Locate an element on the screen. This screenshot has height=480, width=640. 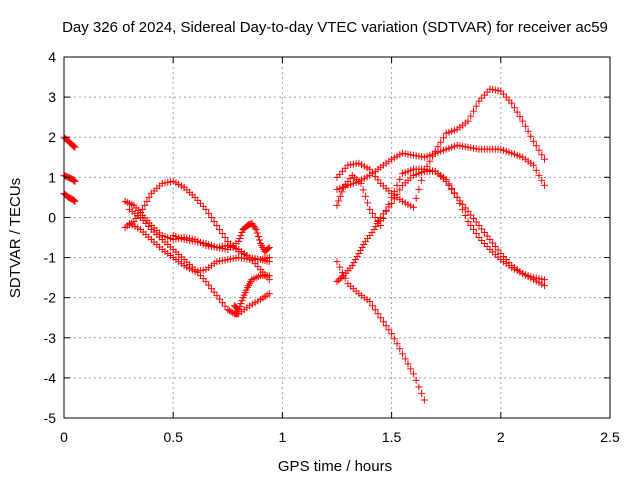
series-s12 is located at coordinates (440, 228).